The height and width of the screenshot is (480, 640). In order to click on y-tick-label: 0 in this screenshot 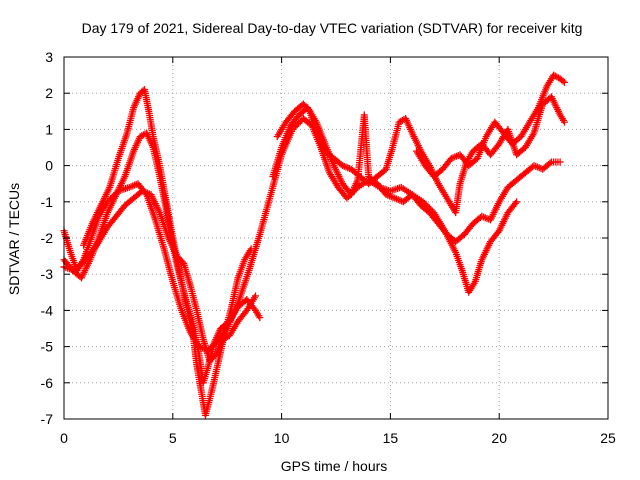, I will do `click(49, 166)`.